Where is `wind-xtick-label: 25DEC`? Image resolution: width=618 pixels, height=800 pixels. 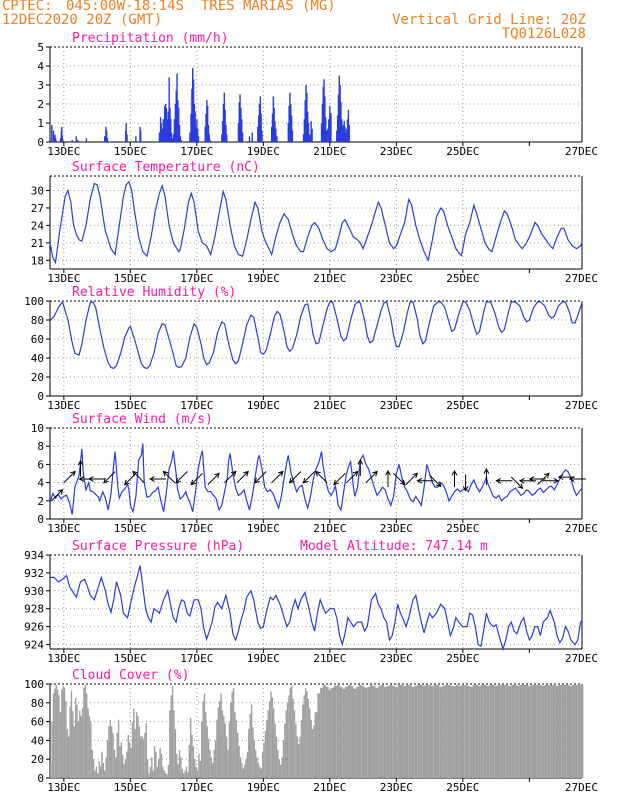
wind-xtick-label: 25DEC is located at coordinates (462, 528).